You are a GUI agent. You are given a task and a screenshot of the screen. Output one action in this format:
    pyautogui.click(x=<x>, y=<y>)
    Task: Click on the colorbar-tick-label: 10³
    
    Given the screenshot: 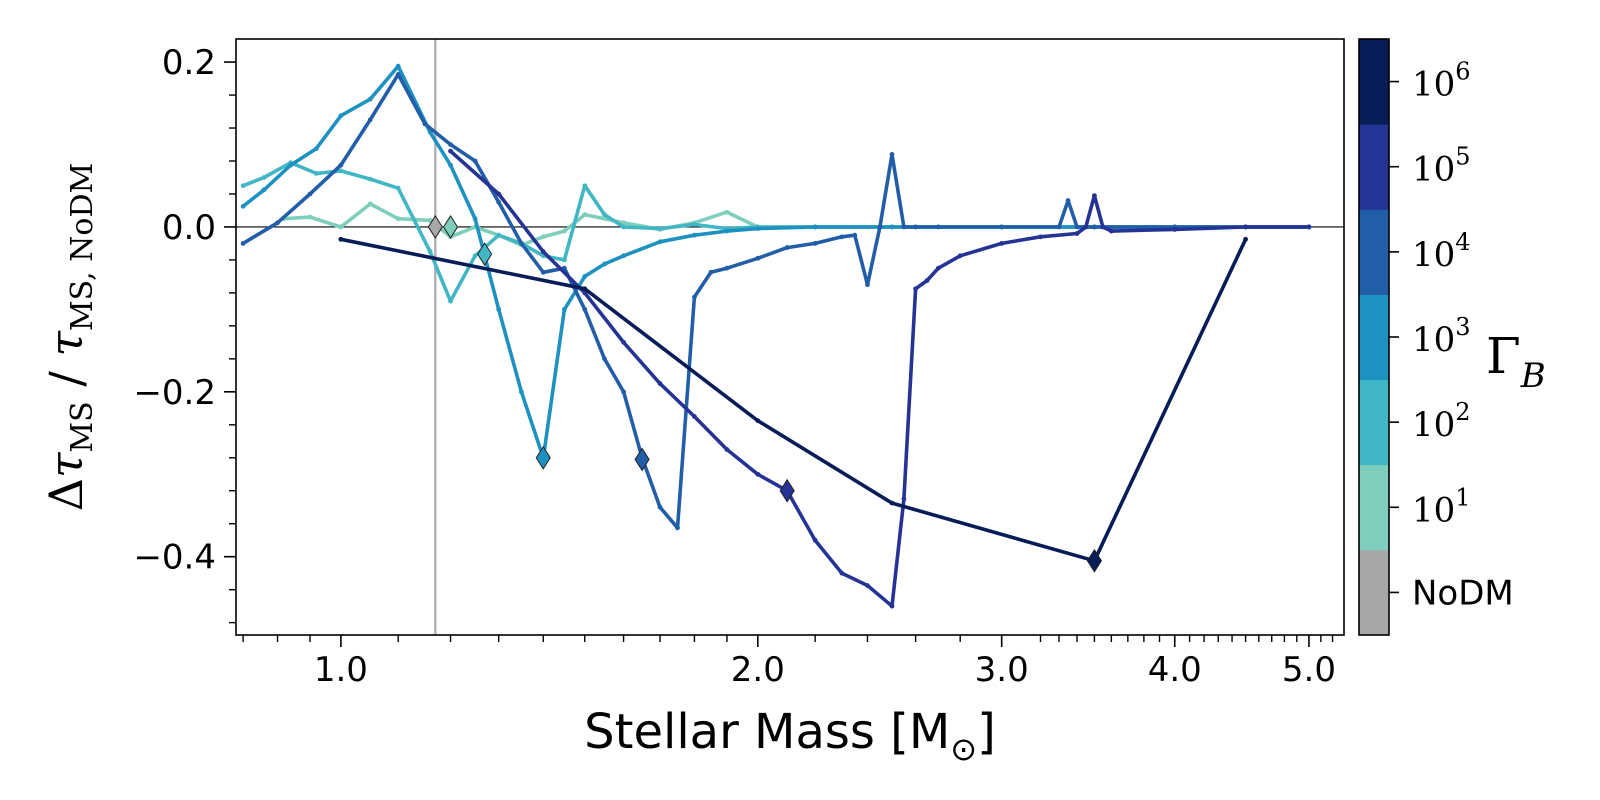 What is the action you would take?
    pyautogui.click(x=1441, y=336)
    